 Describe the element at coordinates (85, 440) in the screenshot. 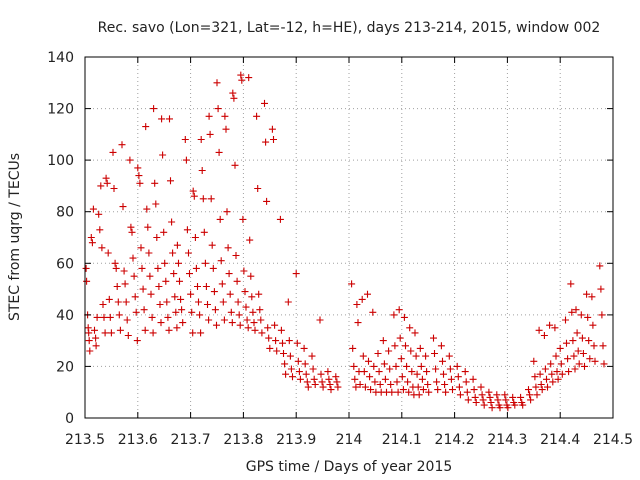

I see `x-tick-label: 213.5` at that location.